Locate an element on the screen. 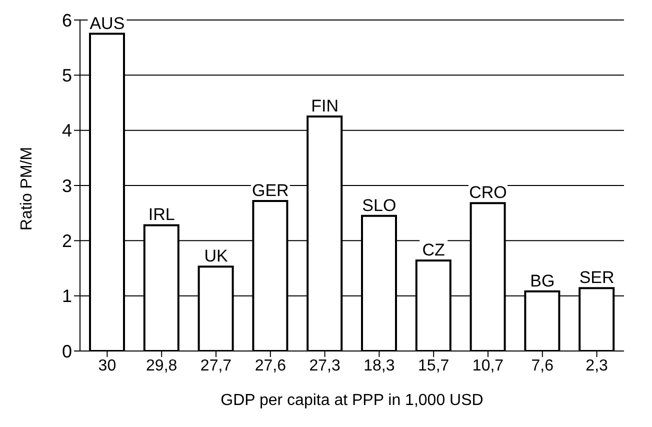 The image size is (652, 427). x-tick-label: 10,7 is located at coordinates (488, 365).